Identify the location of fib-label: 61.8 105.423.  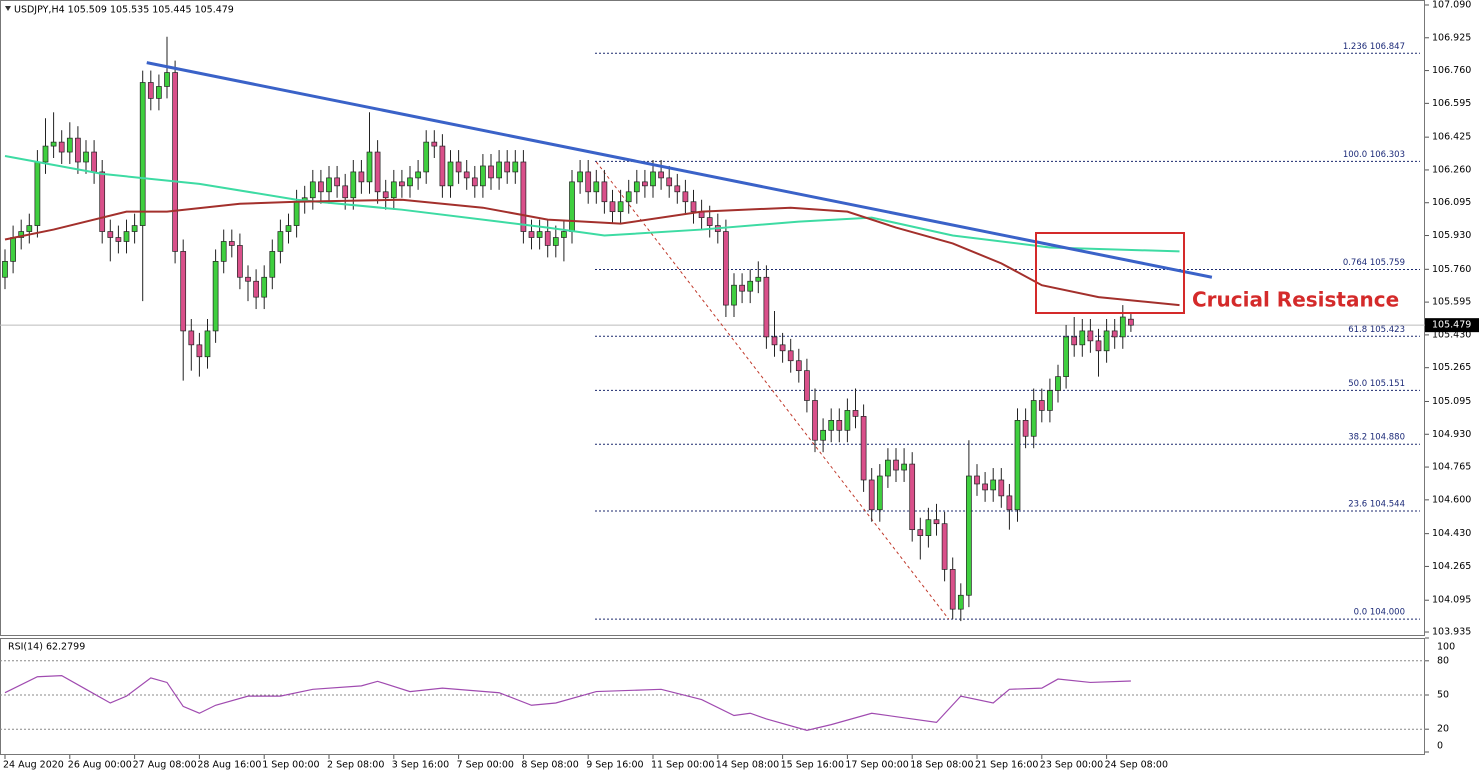
(1376, 330).